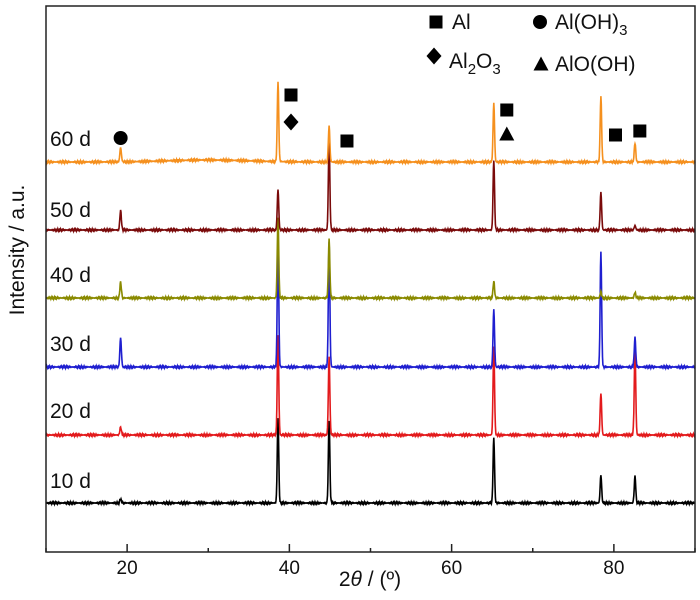 The width and height of the screenshot is (700, 600). Describe the element at coordinates (70, 139) in the screenshot. I see `series-label: 60 d` at that location.